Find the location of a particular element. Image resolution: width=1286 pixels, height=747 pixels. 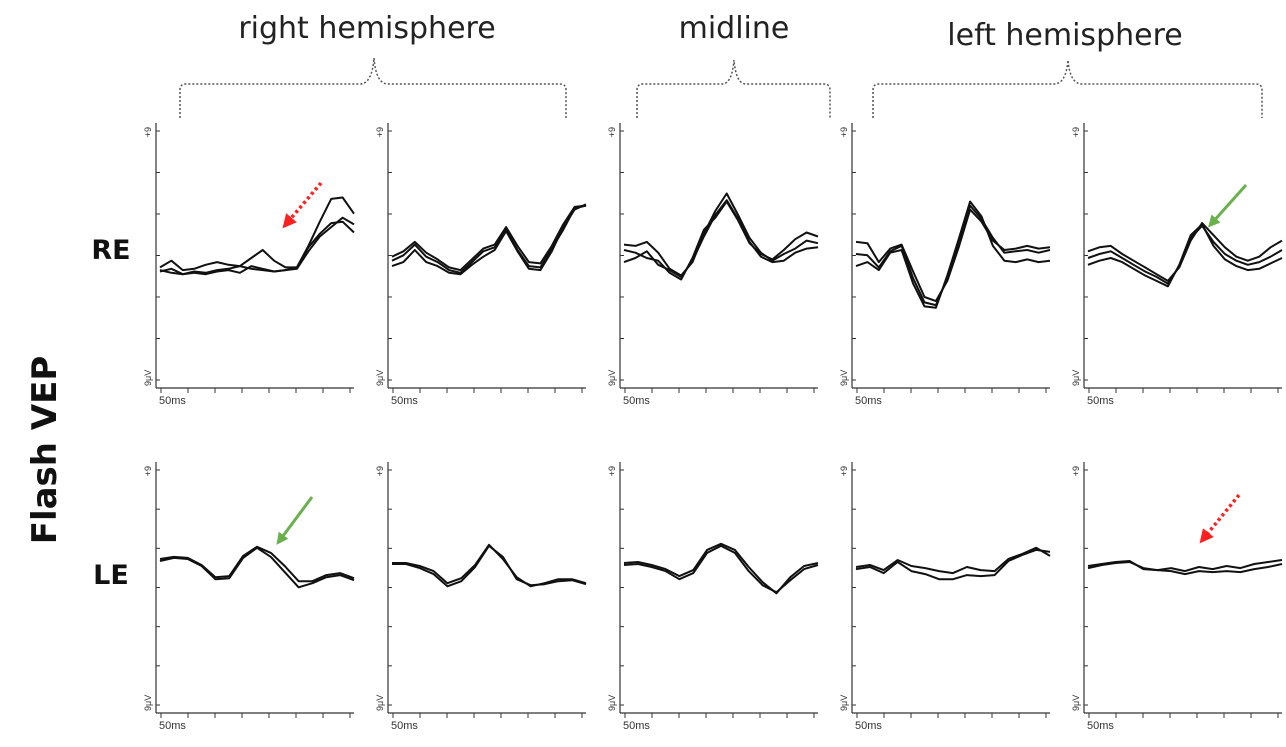

vep-panel-re-2: 50ms +9 9μV is located at coordinates (481, 265).